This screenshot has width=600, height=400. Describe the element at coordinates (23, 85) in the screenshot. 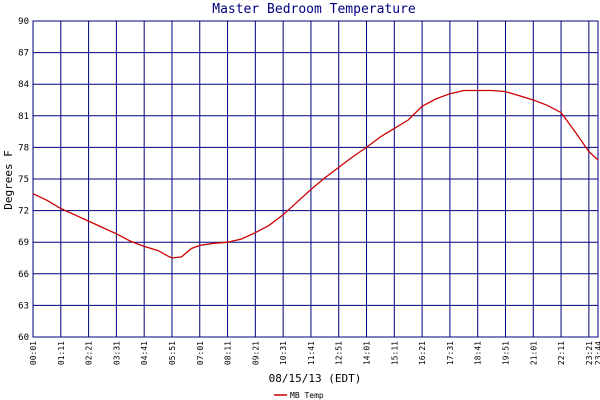

I see `y-tick-label-84: 84` at that location.